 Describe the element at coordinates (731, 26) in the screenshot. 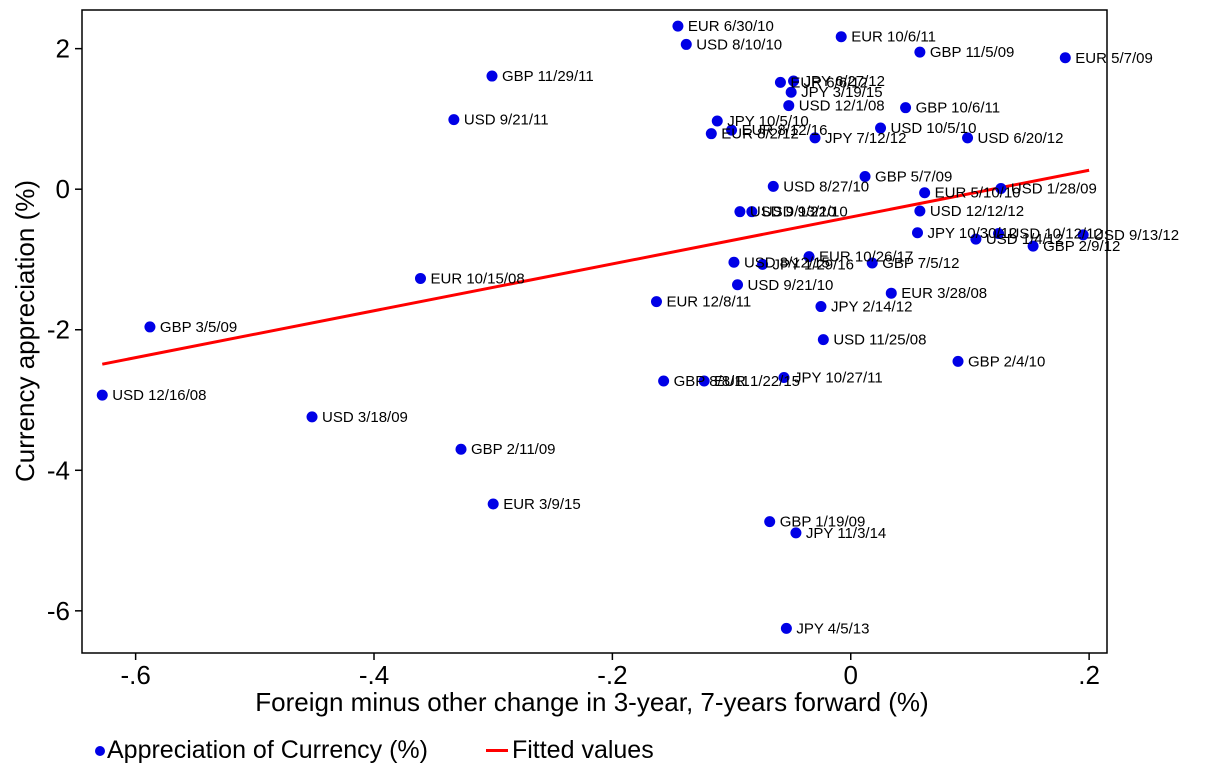

I see `data-point-label: EUR 6/30/10` at that location.